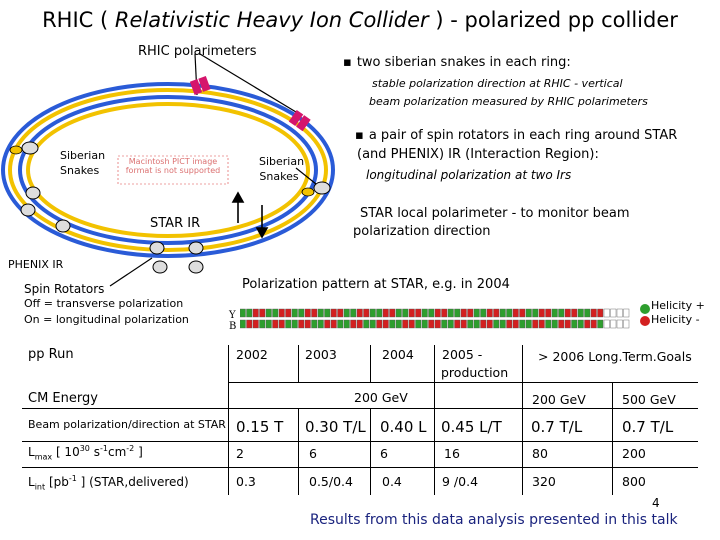 This screenshot has width=720, height=540. What do you see at coordinates (106, 319) in the screenshot?
I see `on-longitudinal-label: On = longitudinal polarization` at bounding box center [106, 319].